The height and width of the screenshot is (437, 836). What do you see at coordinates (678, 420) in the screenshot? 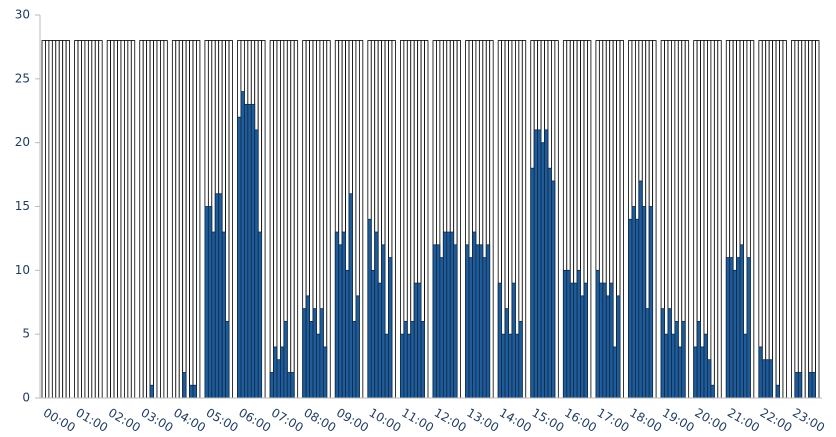
I see `x-tick-label: 19:00` at bounding box center [678, 420].